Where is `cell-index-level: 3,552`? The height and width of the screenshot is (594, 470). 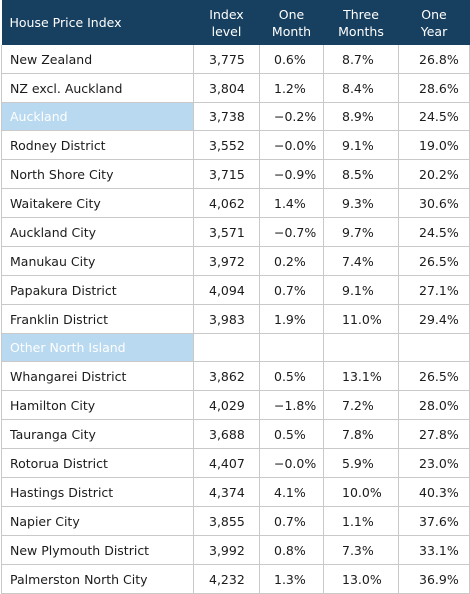
cell-index-level: 3,552 is located at coordinates (226, 145).